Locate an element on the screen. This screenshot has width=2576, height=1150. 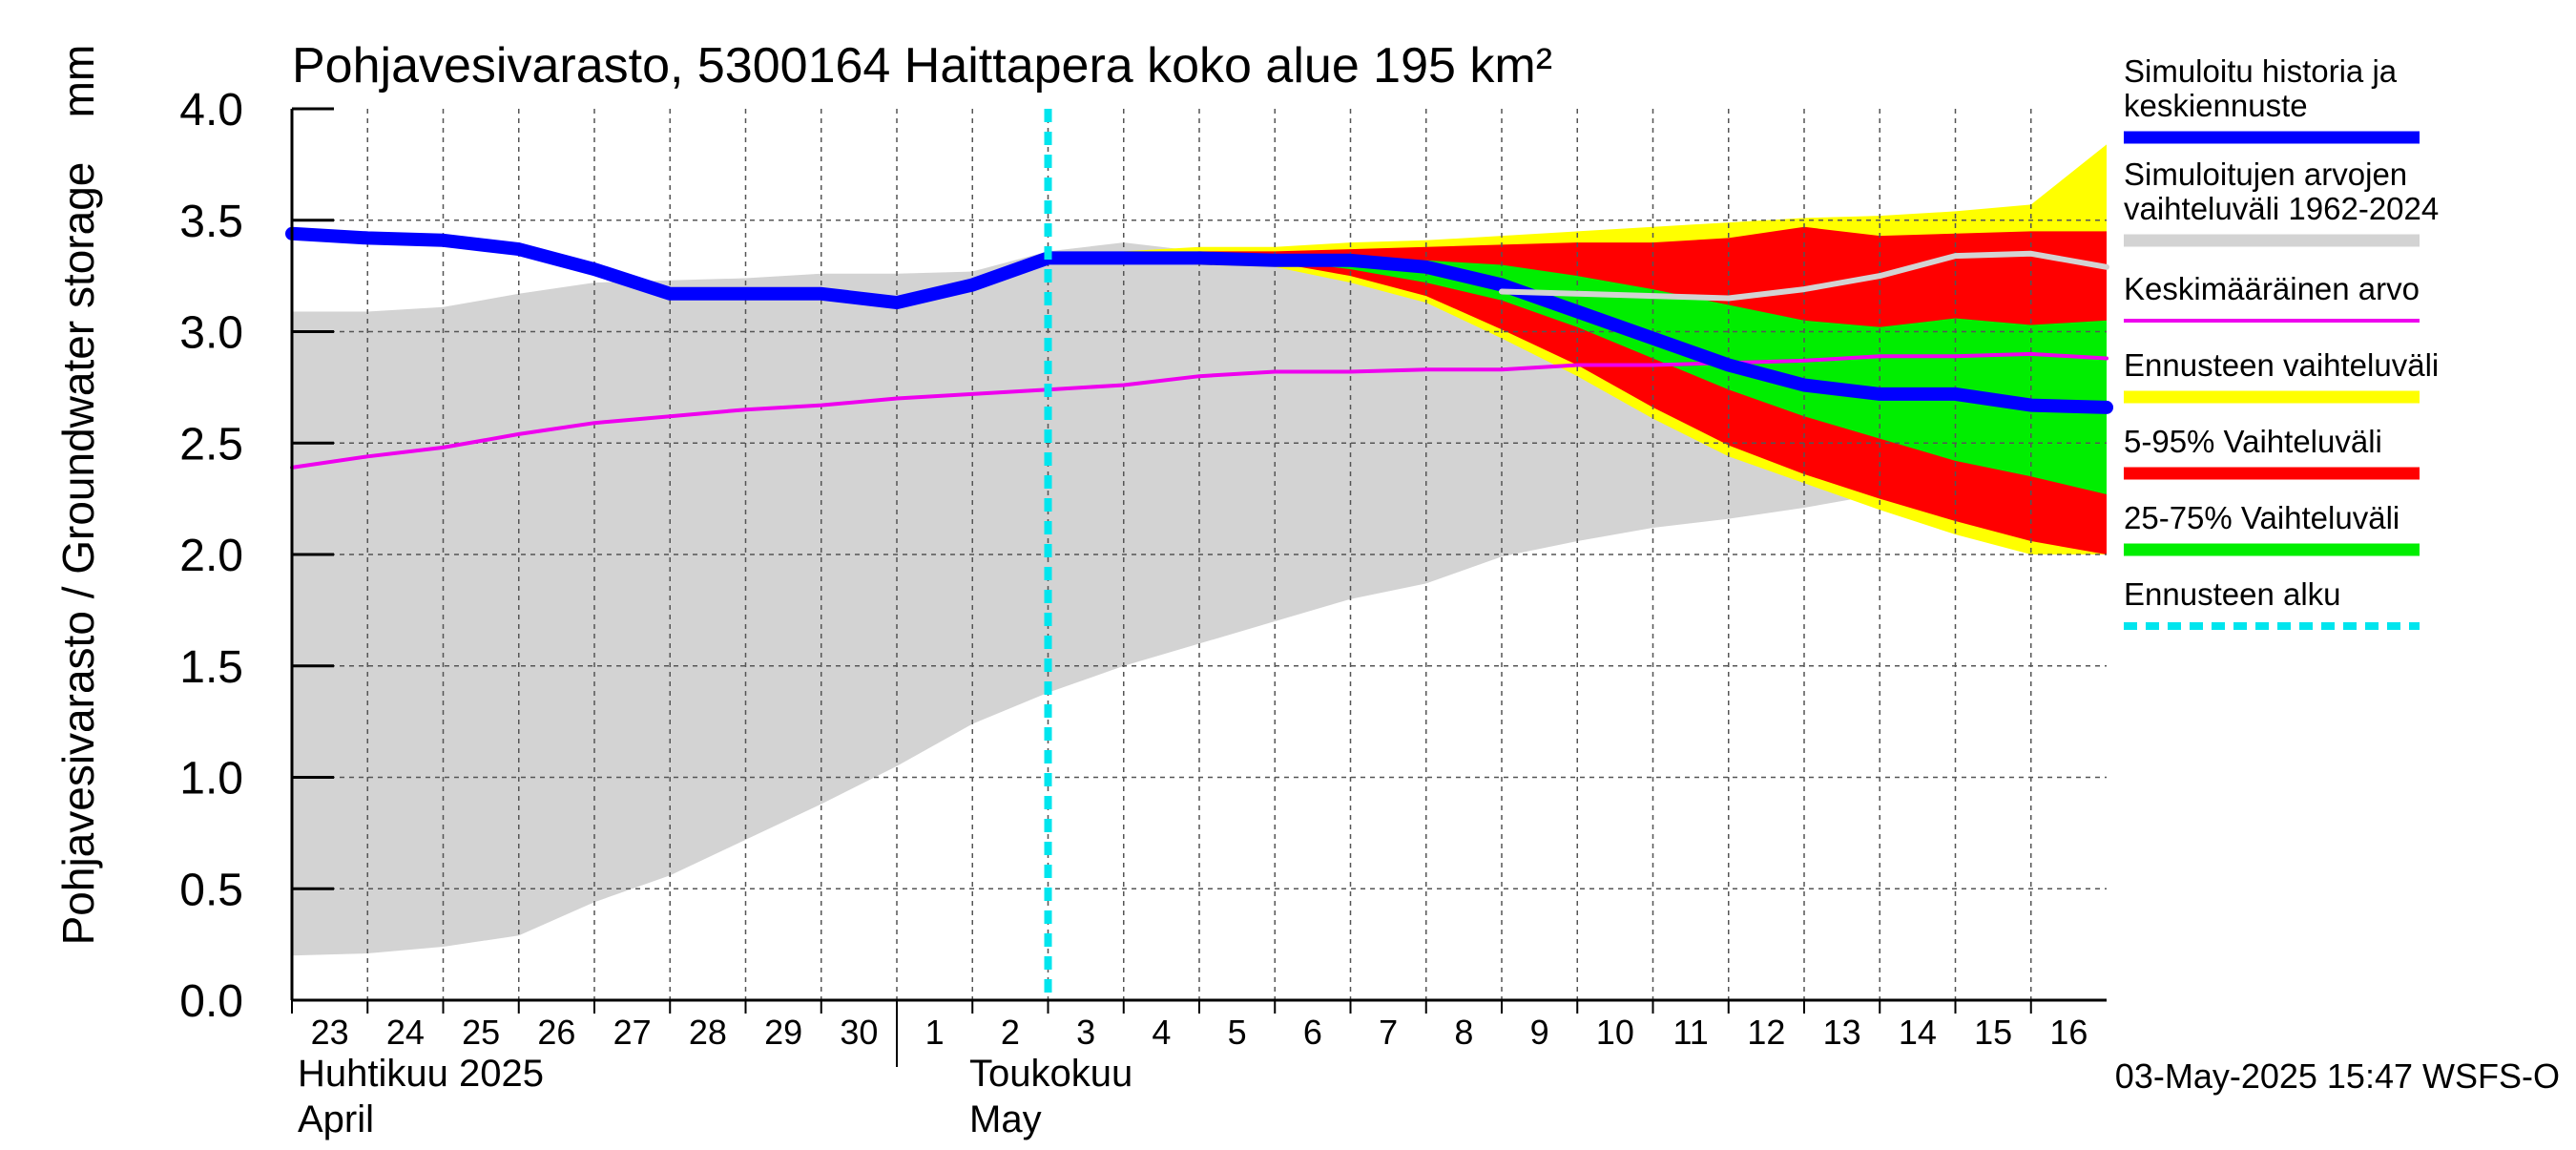
legend-label: Ennusteen vaihteluväli is located at coordinates (2281, 365).